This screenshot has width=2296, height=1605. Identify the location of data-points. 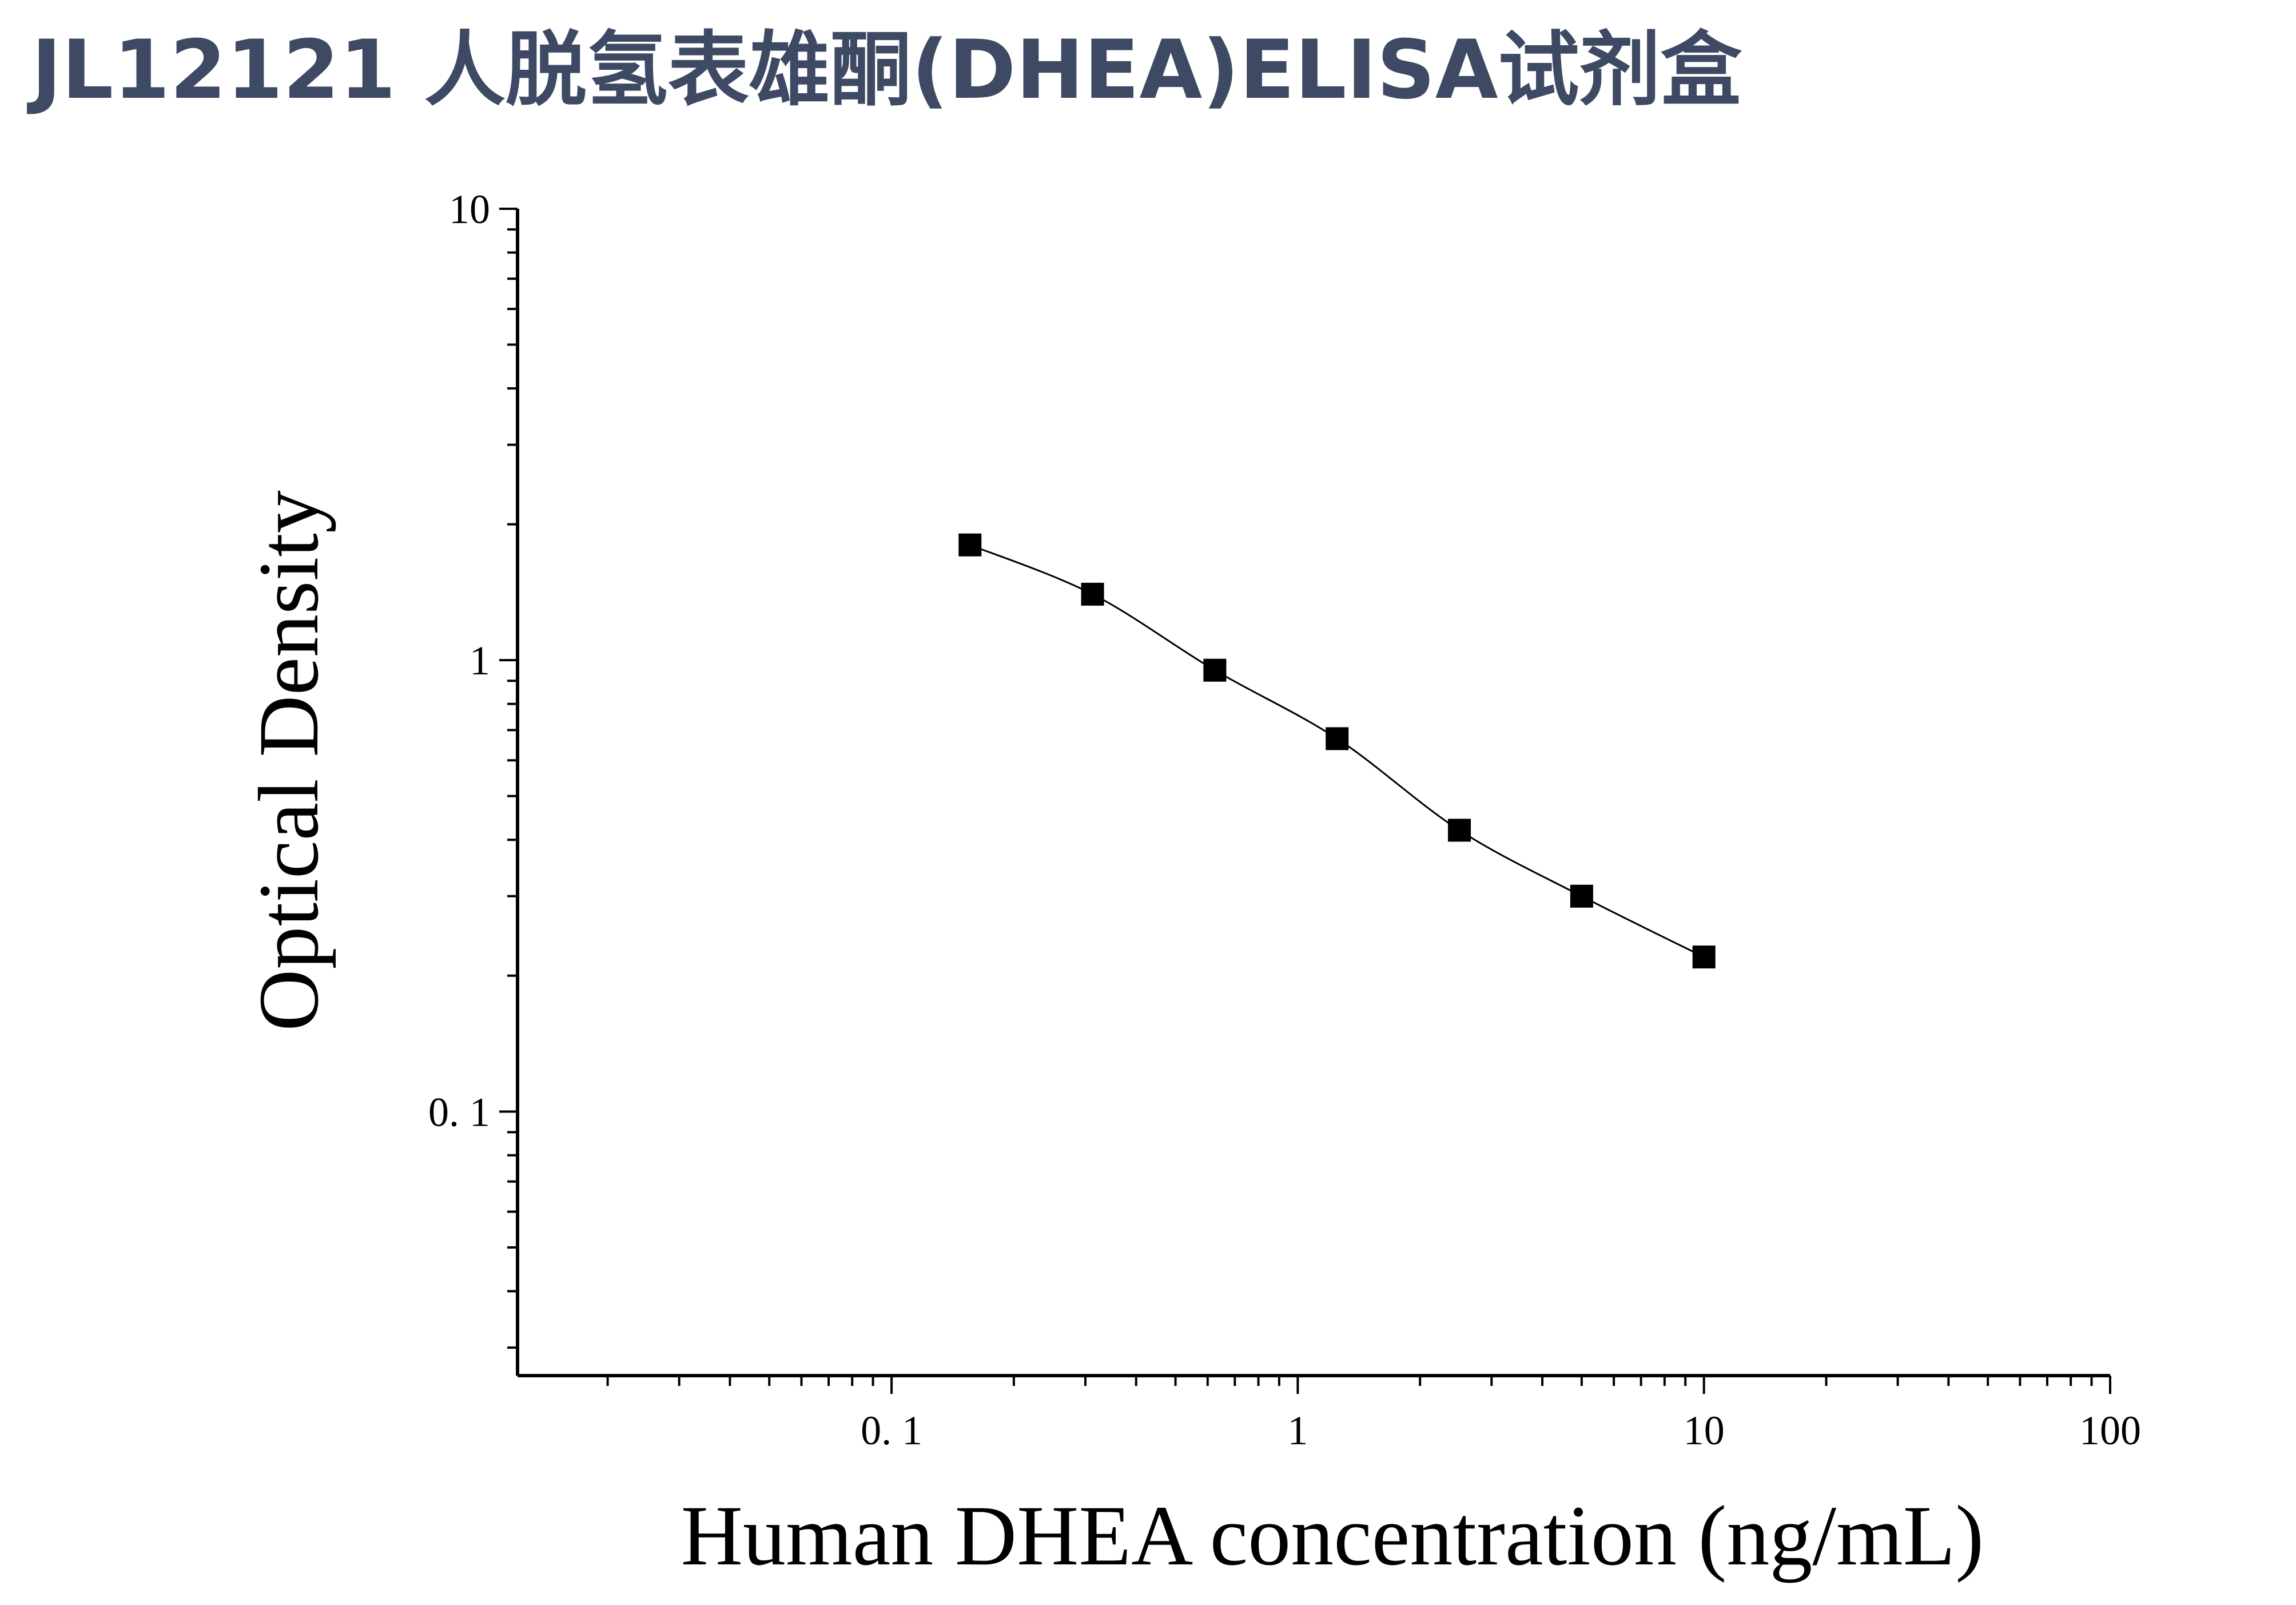
(1337, 751).